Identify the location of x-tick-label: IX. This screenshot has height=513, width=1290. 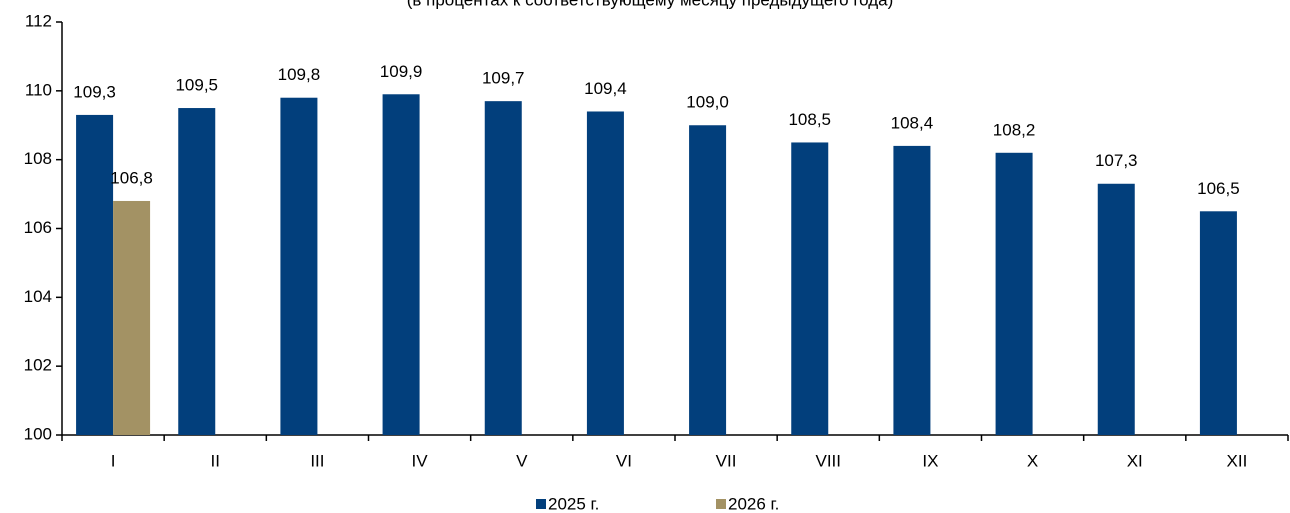
(930, 460).